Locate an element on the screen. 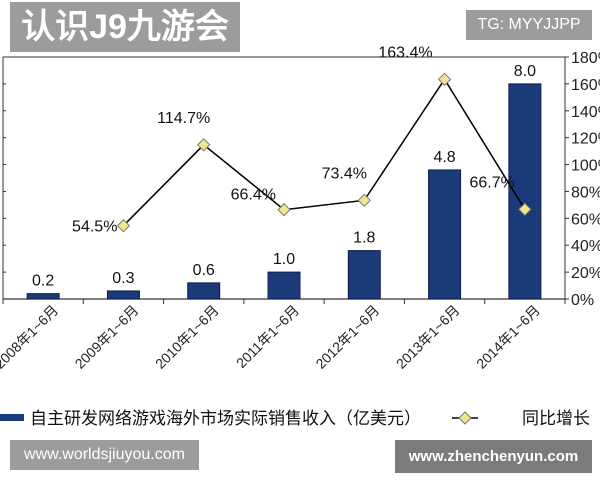  legend-bar-label: 自主研发网络游戏海外市场实际销售收入（亿美元） is located at coordinates (225, 418).